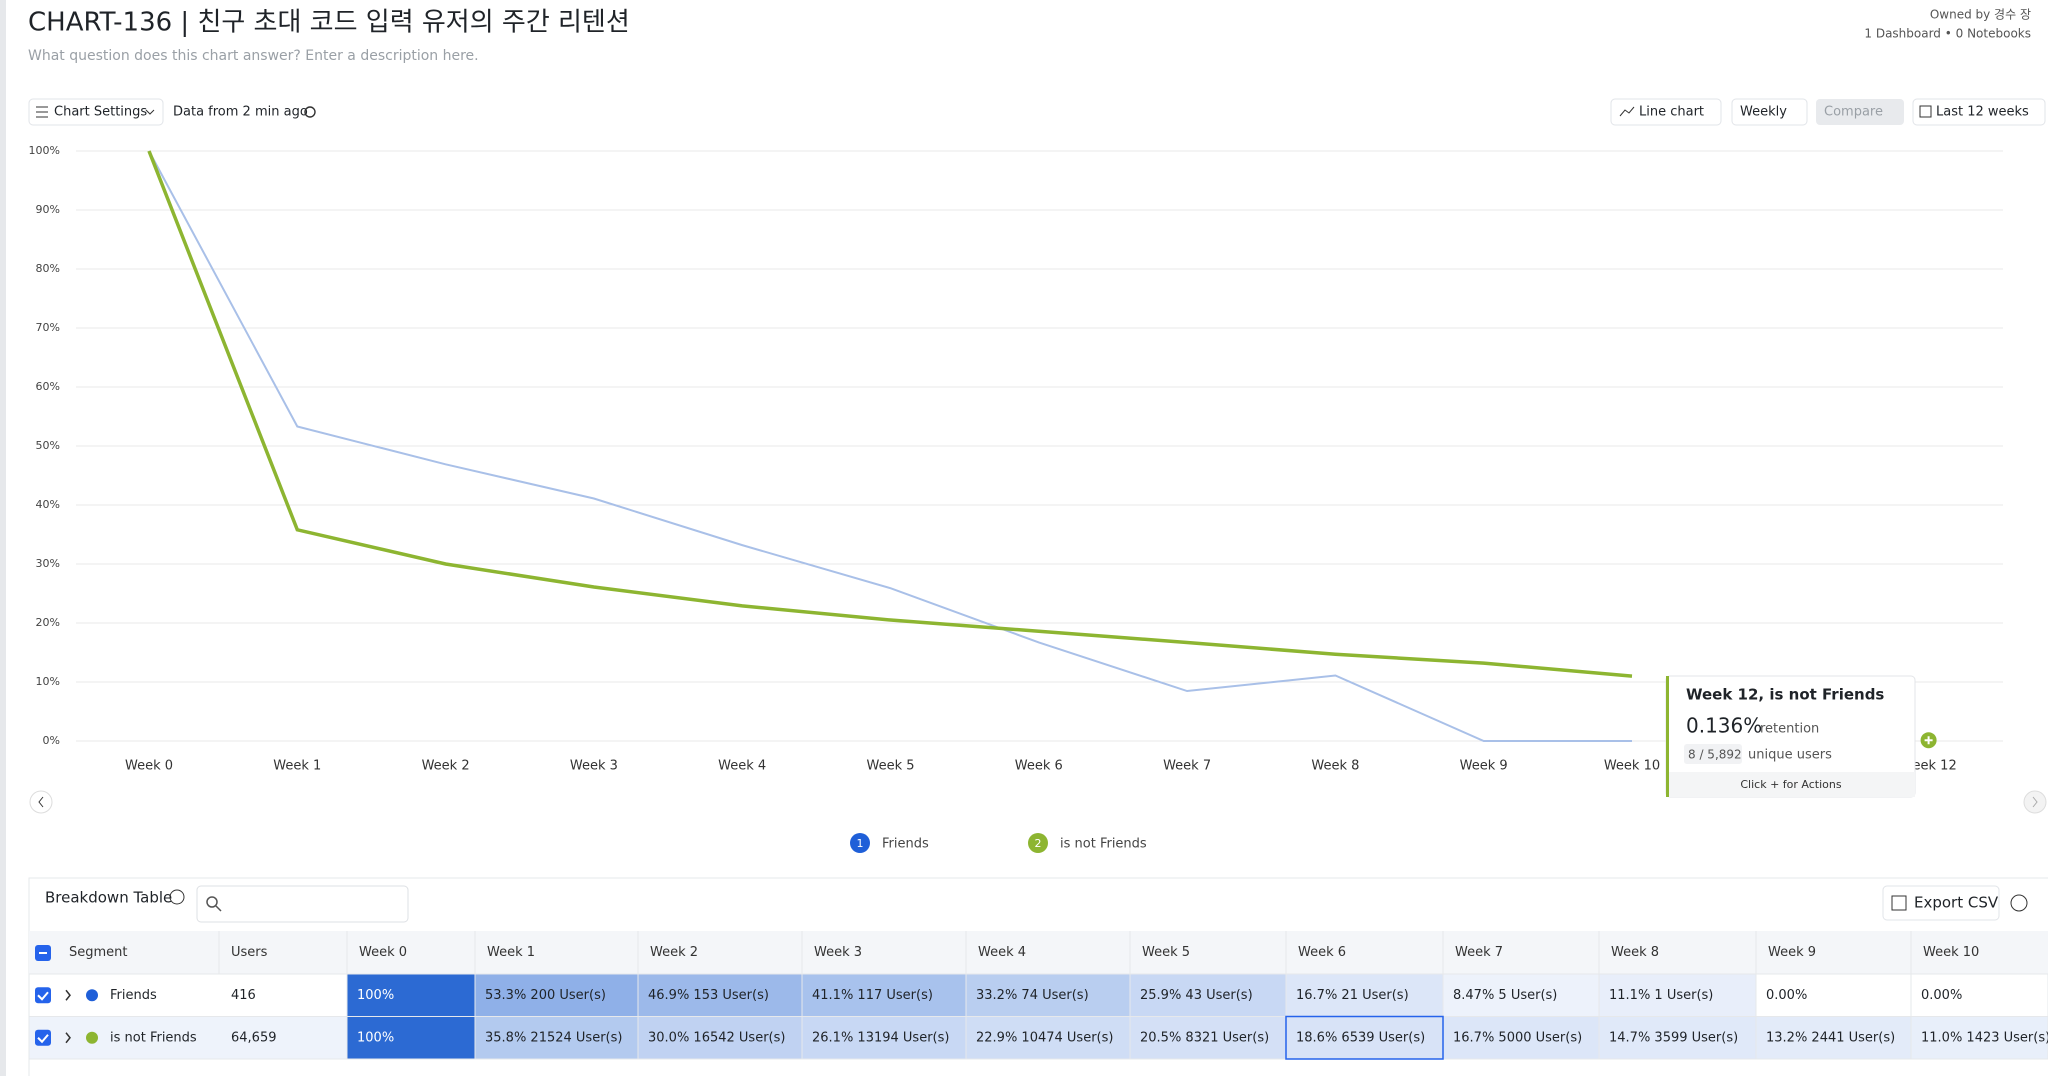 The width and height of the screenshot is (2048, 1076). I want to click on export-button, so click(1941, 903).